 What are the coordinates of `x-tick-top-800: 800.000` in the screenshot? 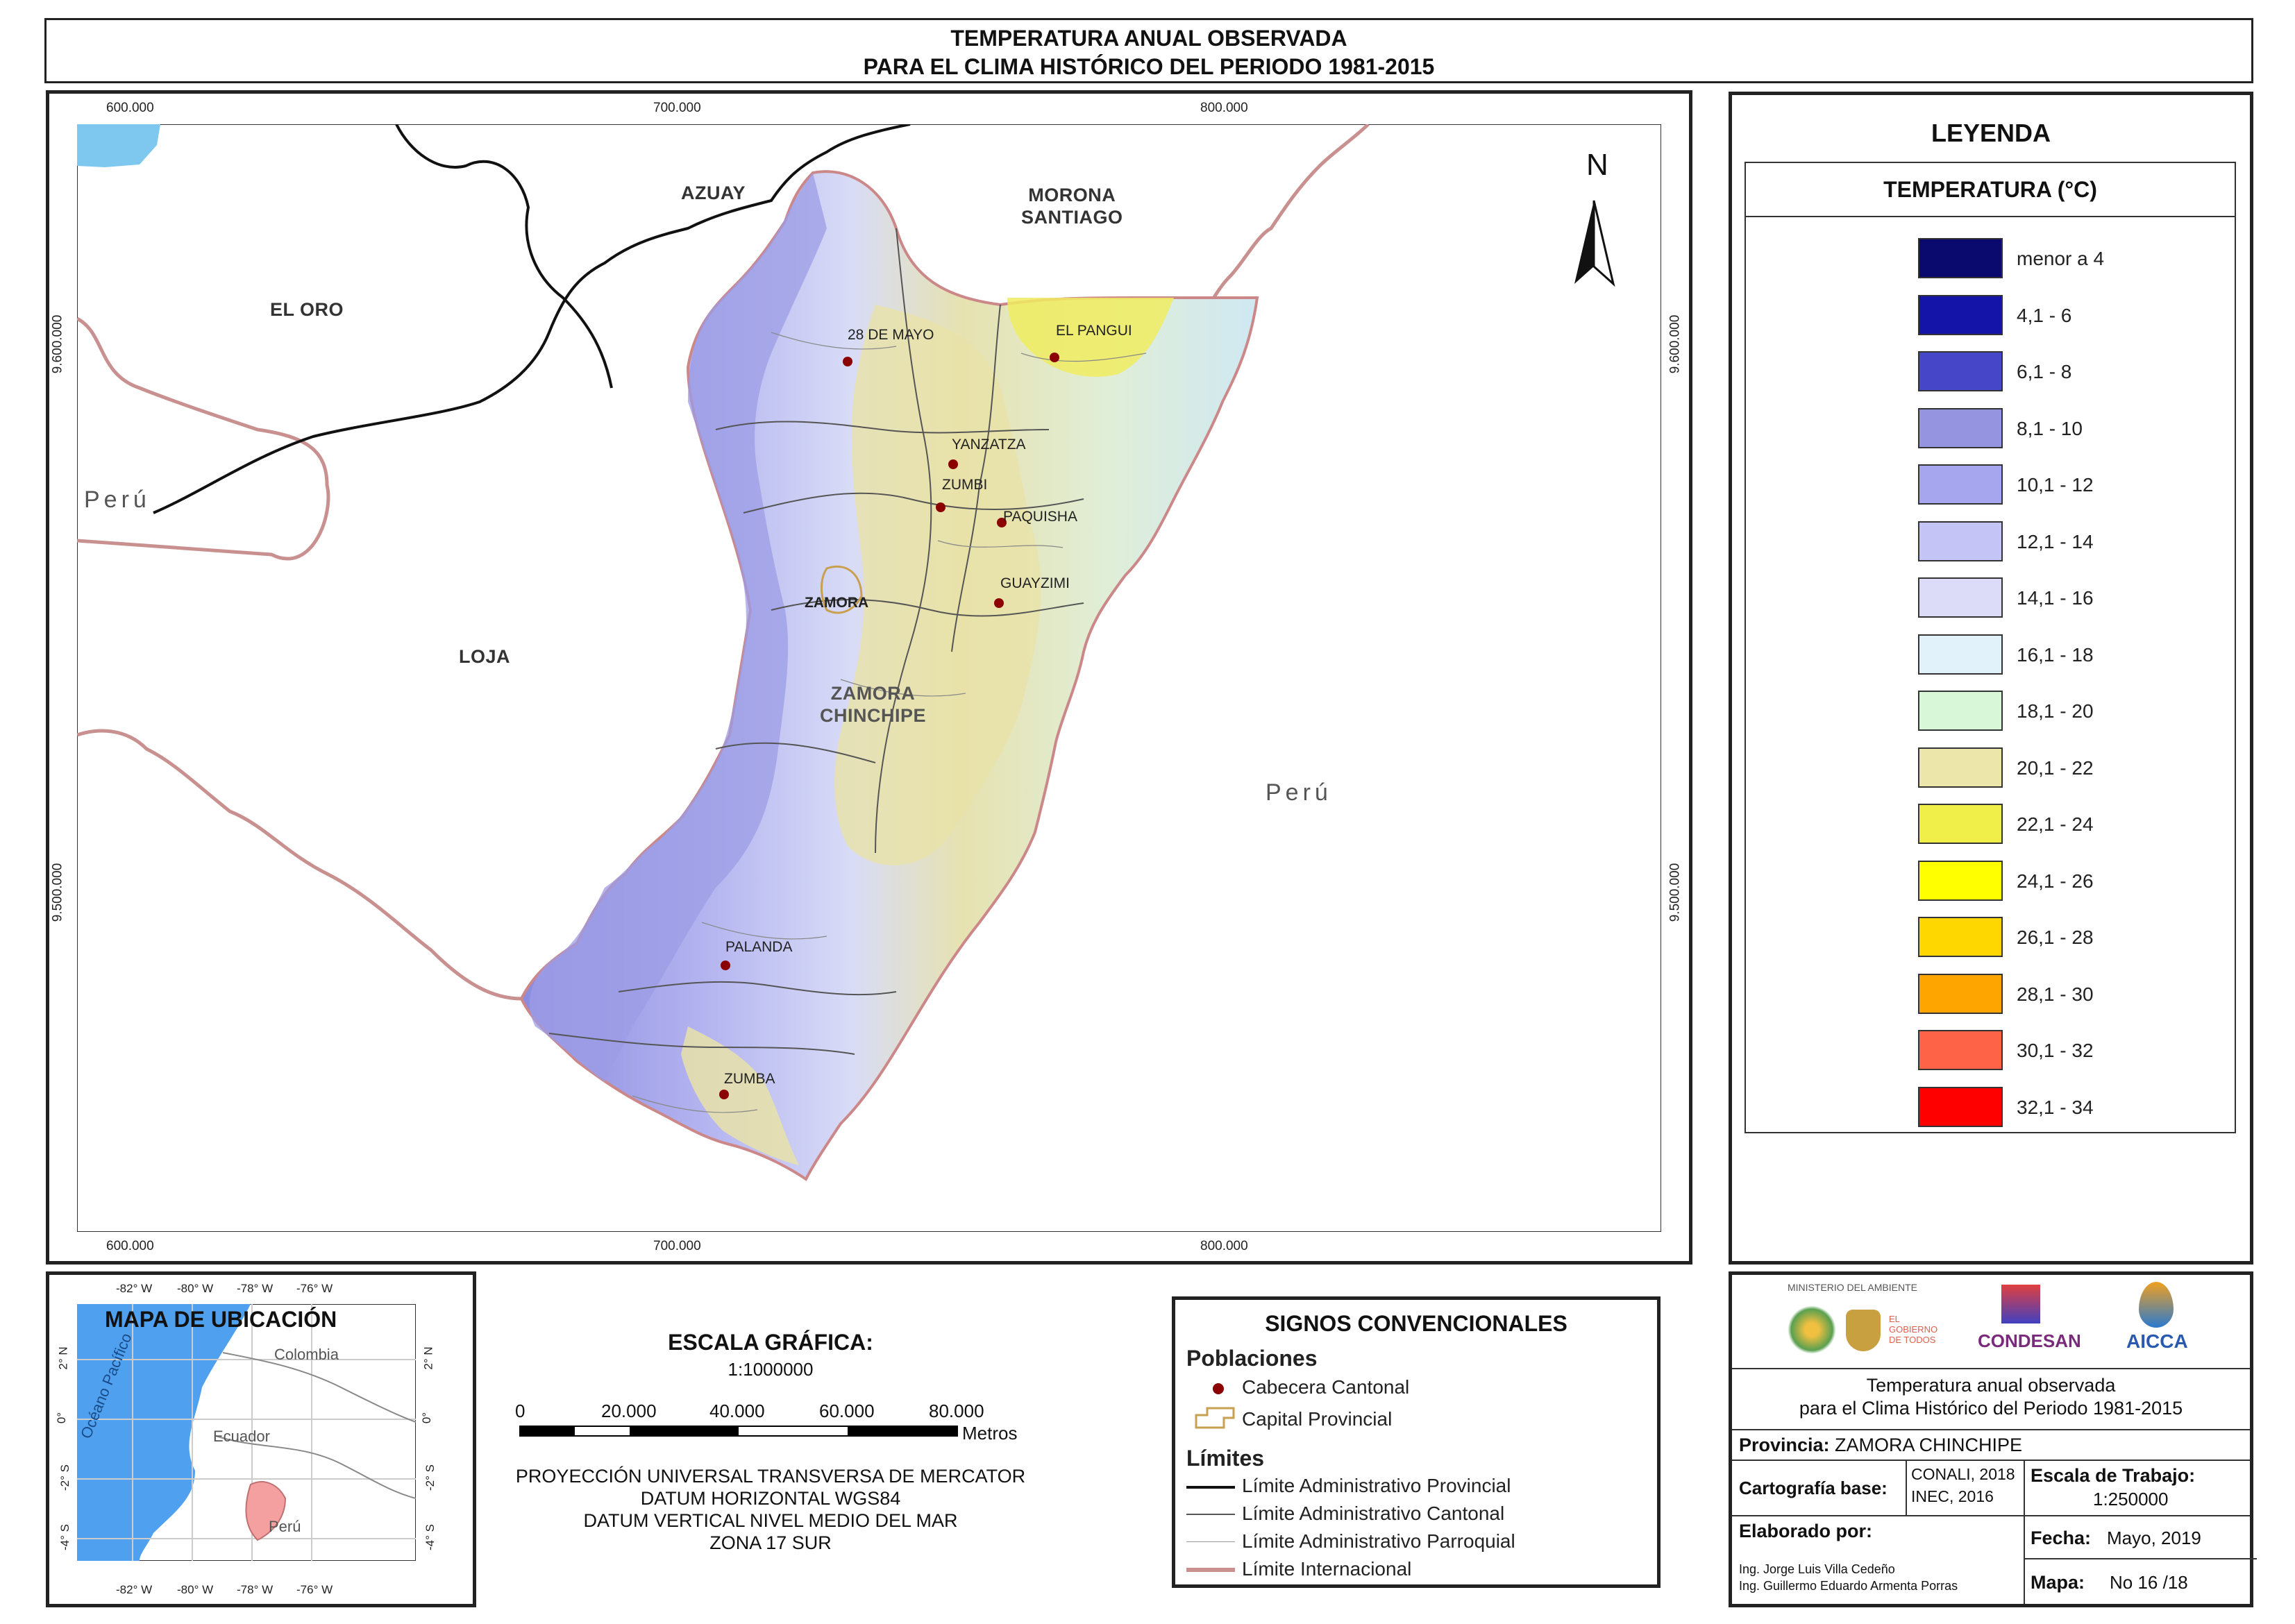 It's located at (1224, 108).